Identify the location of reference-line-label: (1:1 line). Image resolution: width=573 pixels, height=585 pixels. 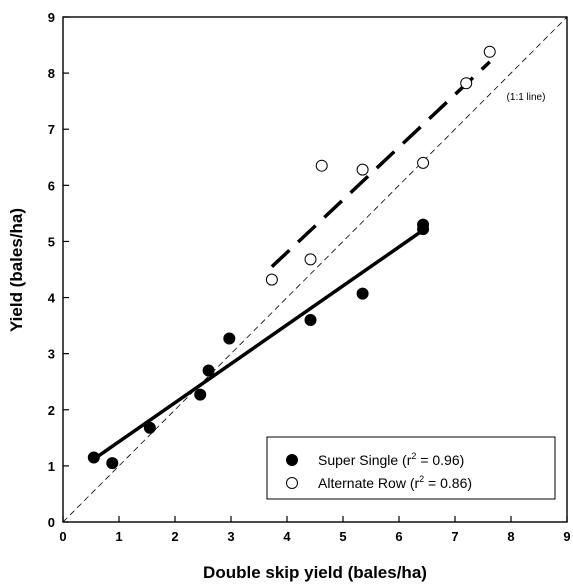
(526, 97).